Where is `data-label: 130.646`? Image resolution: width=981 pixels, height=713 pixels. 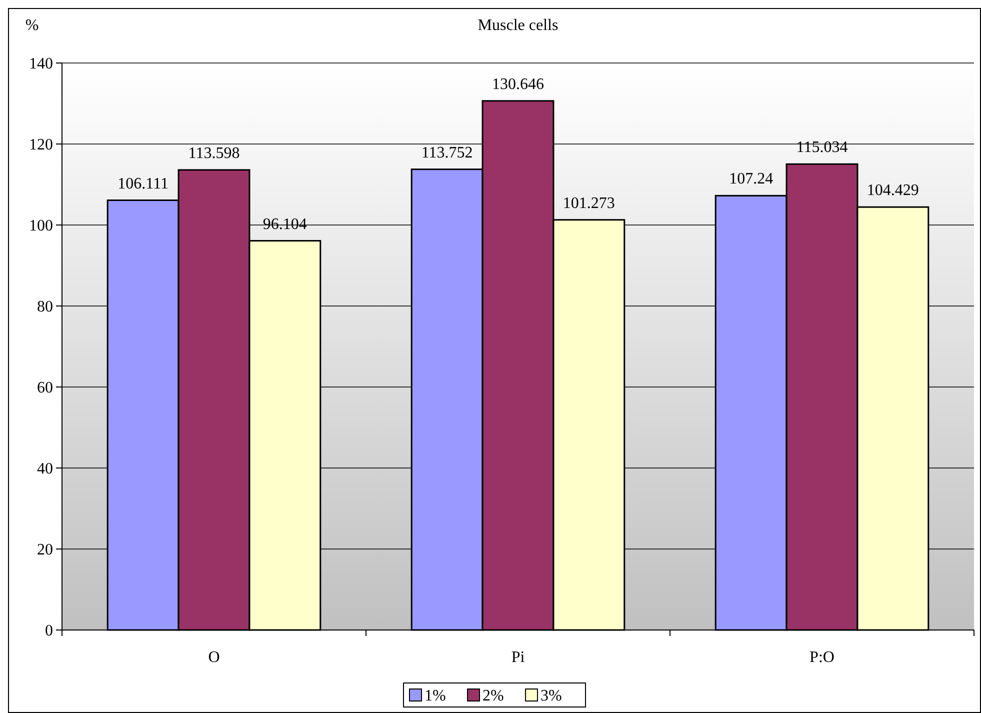
data-label: 130.646 is located at coordinates (518, 84).